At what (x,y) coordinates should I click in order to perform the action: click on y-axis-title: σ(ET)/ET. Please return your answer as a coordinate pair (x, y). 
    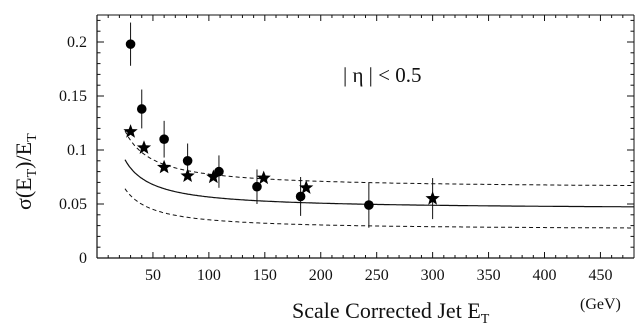
    Looking at the image, I should click on (25, 171).